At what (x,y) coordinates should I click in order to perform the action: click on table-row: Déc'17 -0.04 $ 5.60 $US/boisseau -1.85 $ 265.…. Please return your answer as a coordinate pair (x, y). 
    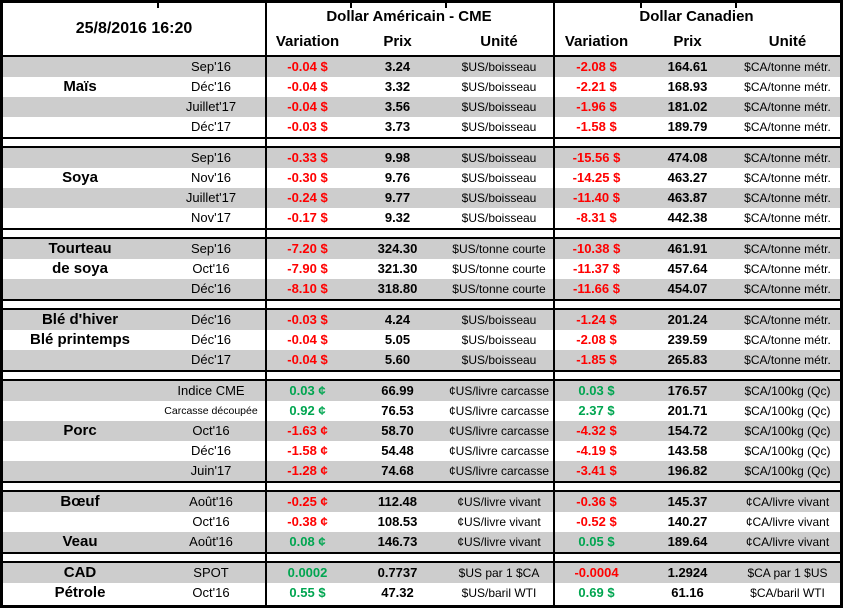
    Looking at the image, I should click on (421, 360).